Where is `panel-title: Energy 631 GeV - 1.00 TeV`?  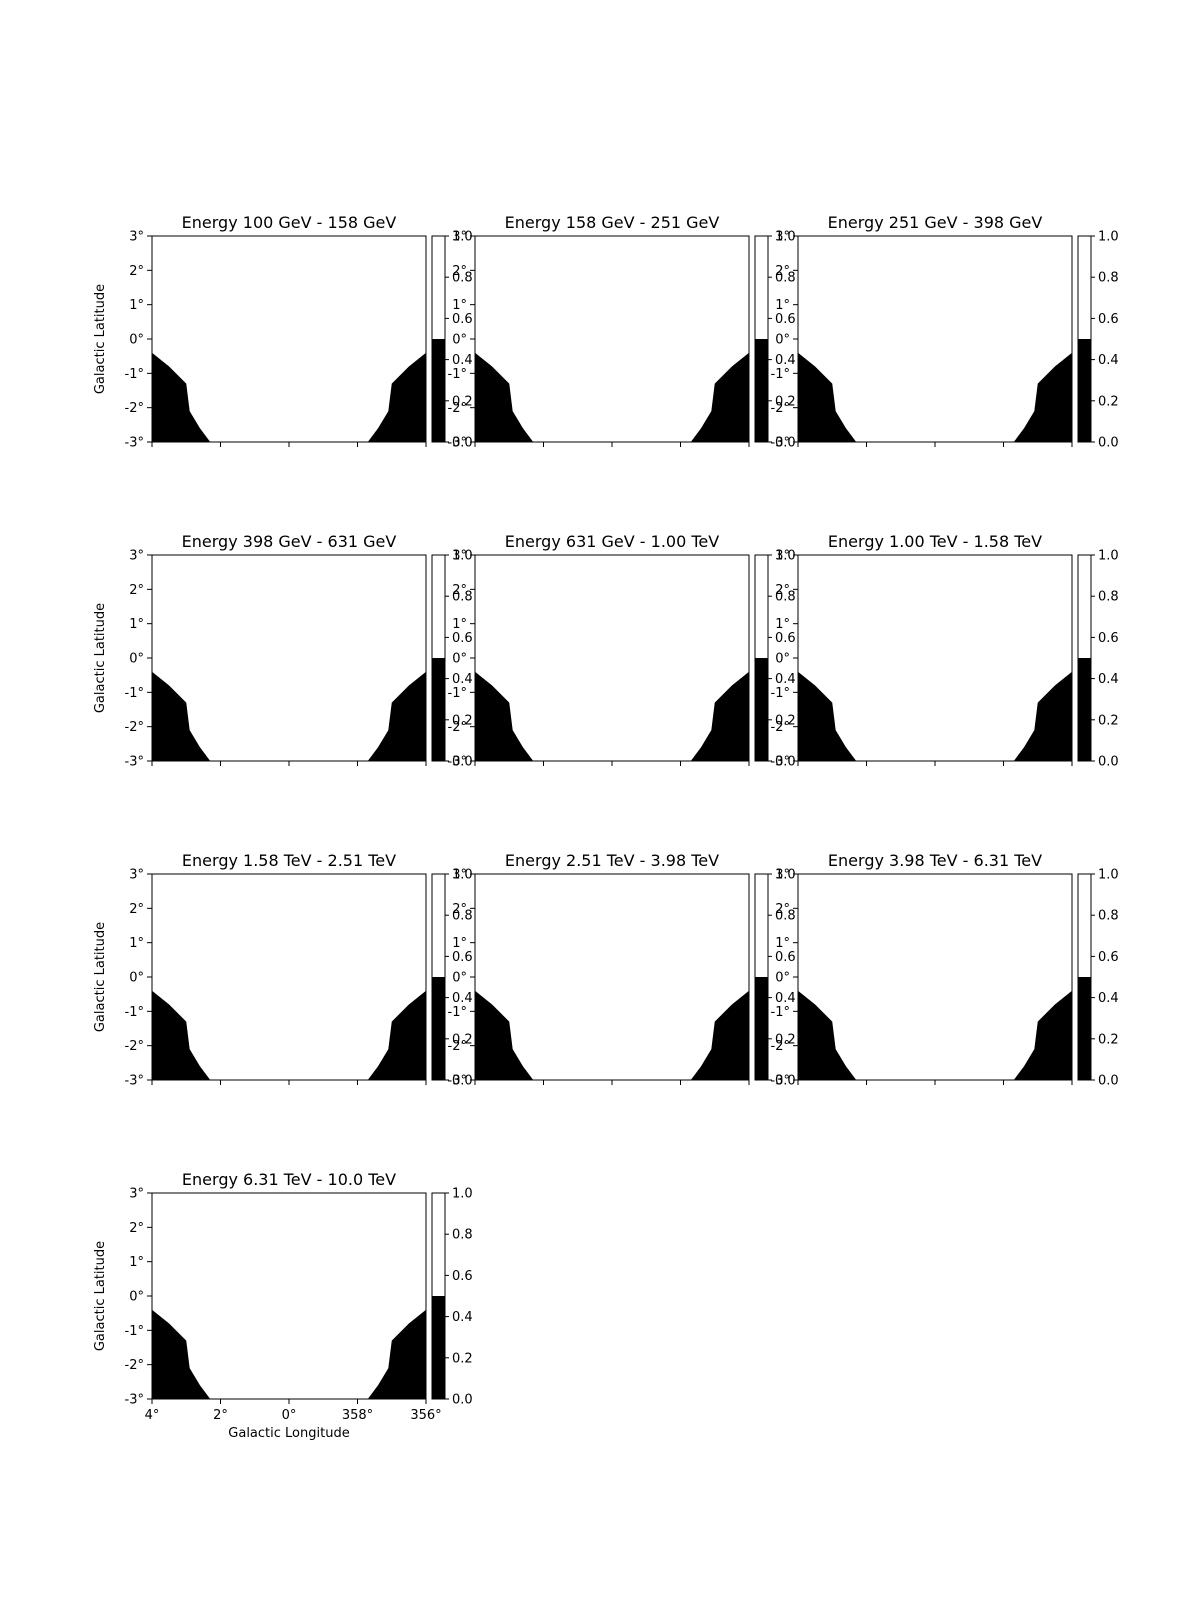
panel-title: Energy 631 GeV - 1.00 TeV is located at coordinates (612, 541).